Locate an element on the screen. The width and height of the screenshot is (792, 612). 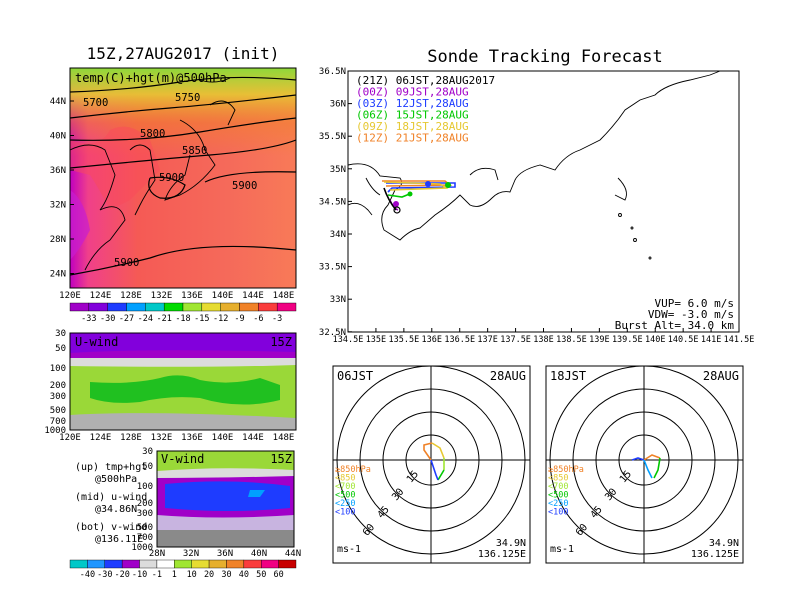
pressure-tick: 100 is located at coordinates (58, 369).